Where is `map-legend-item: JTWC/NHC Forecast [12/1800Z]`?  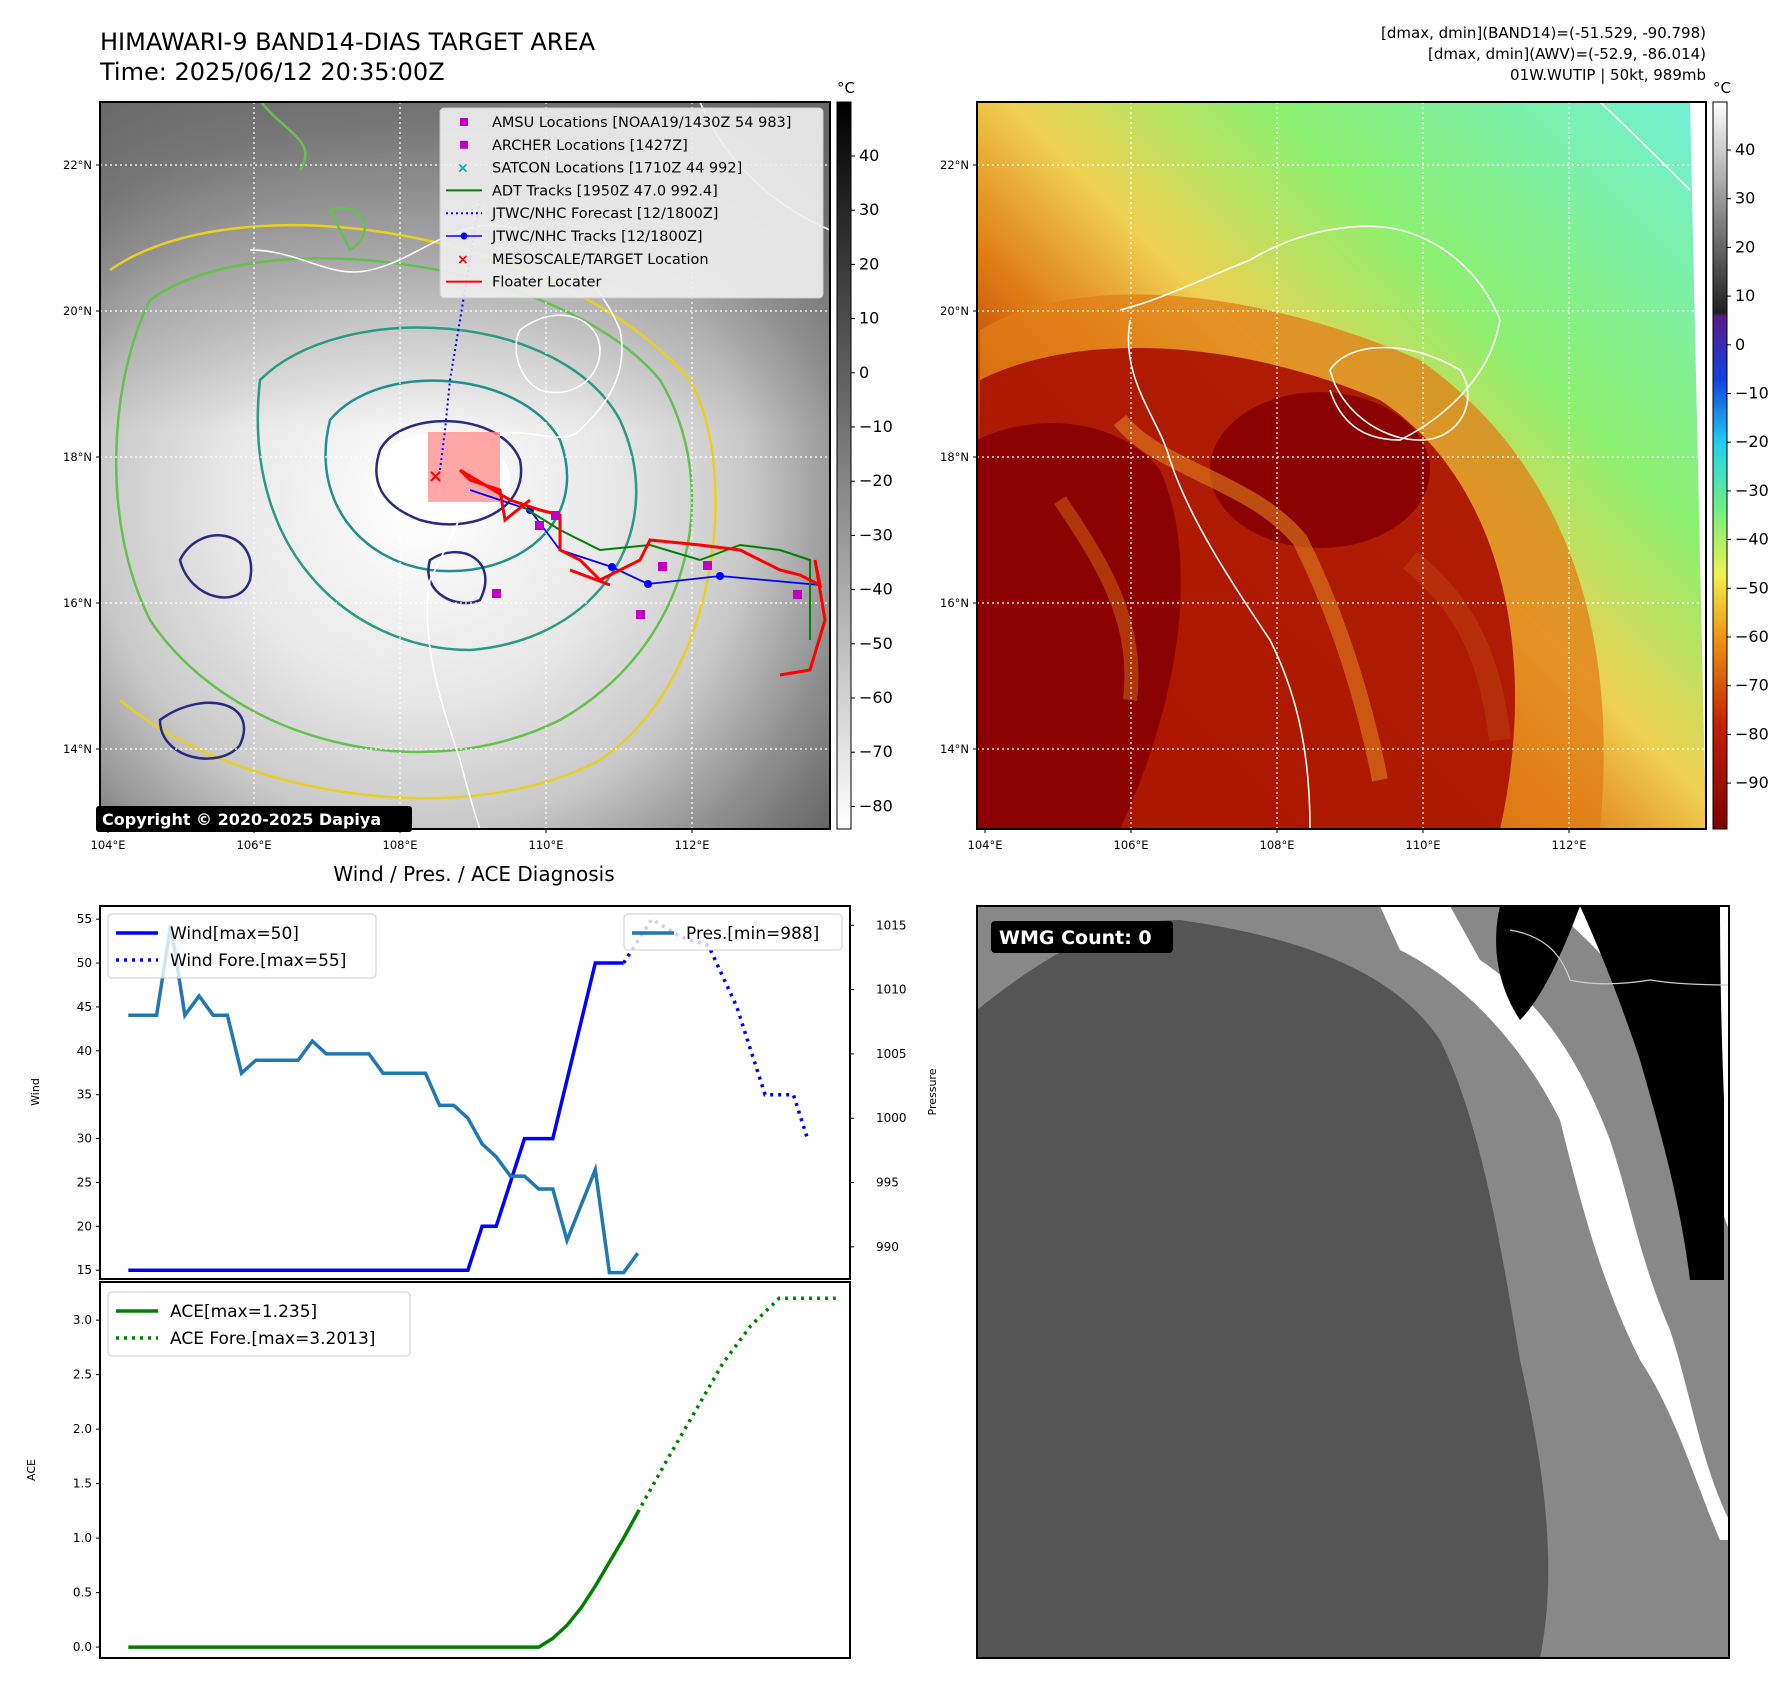
map-legend-item: JTWC/NHC Forecast [12/1800Z] is located at coordinates (582, 214).